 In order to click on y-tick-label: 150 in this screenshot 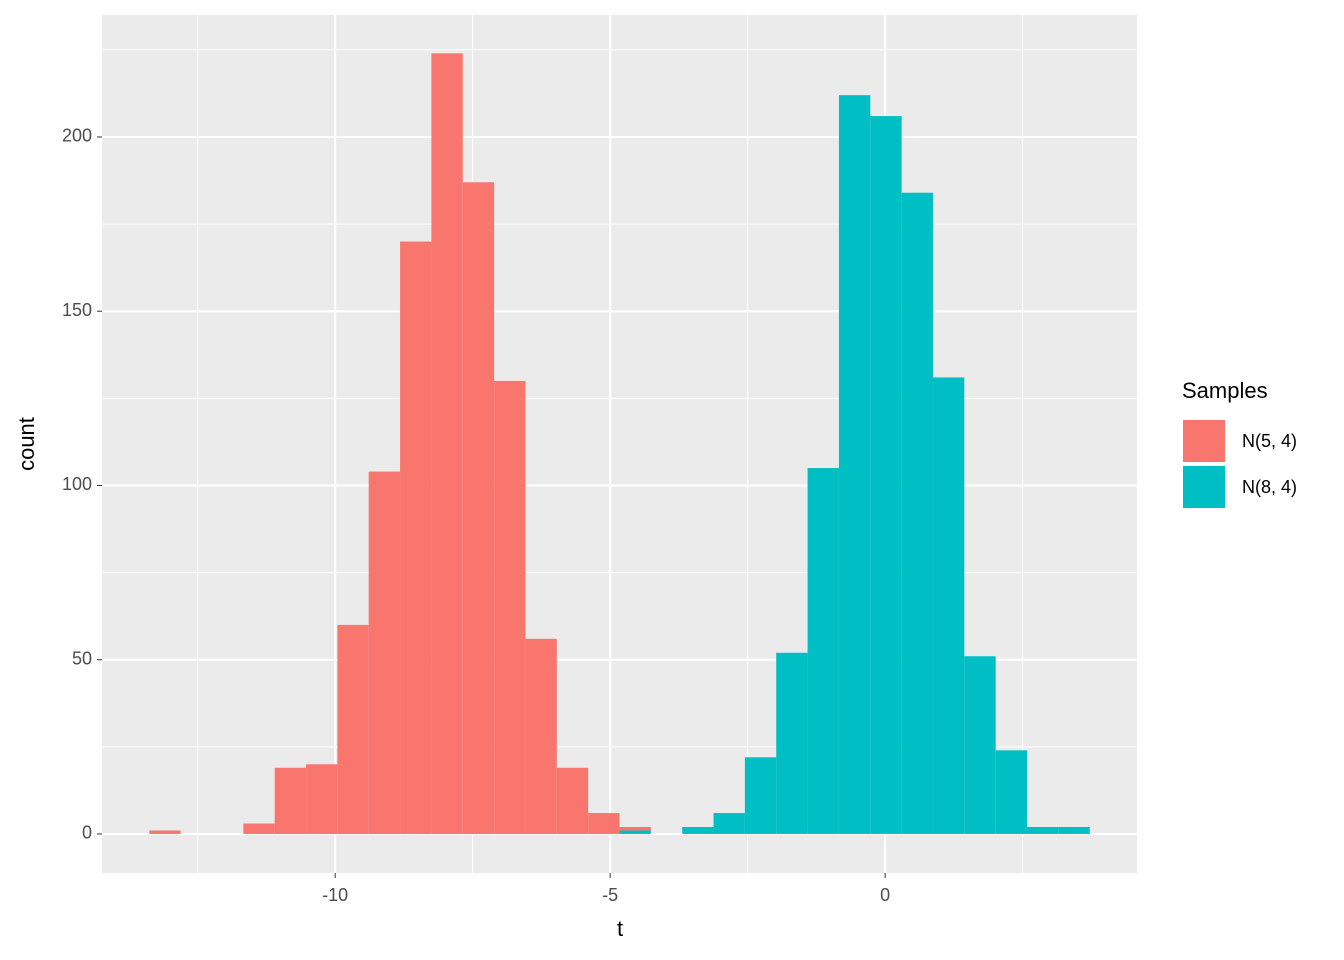, I will do `click(77, 310)`.